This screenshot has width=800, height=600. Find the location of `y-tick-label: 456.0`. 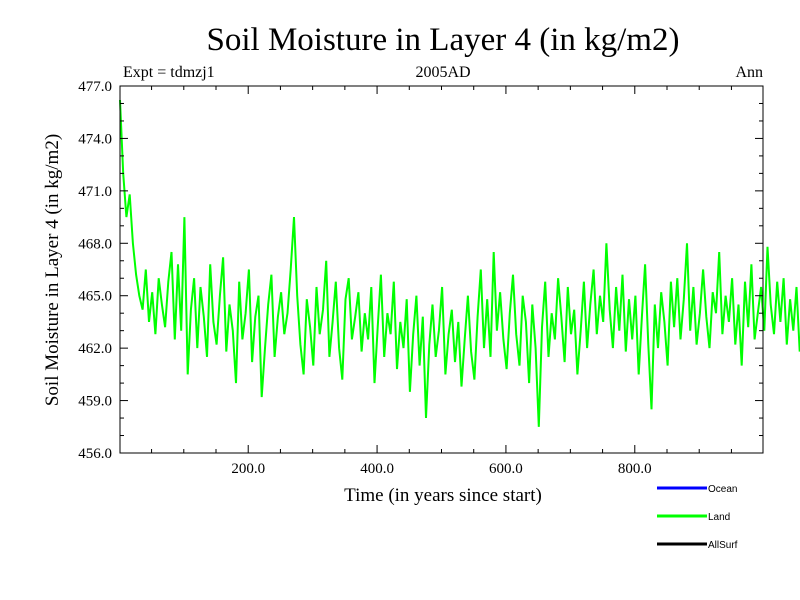

y-tick-label: 456.0 is located at coordinates (95, 454).